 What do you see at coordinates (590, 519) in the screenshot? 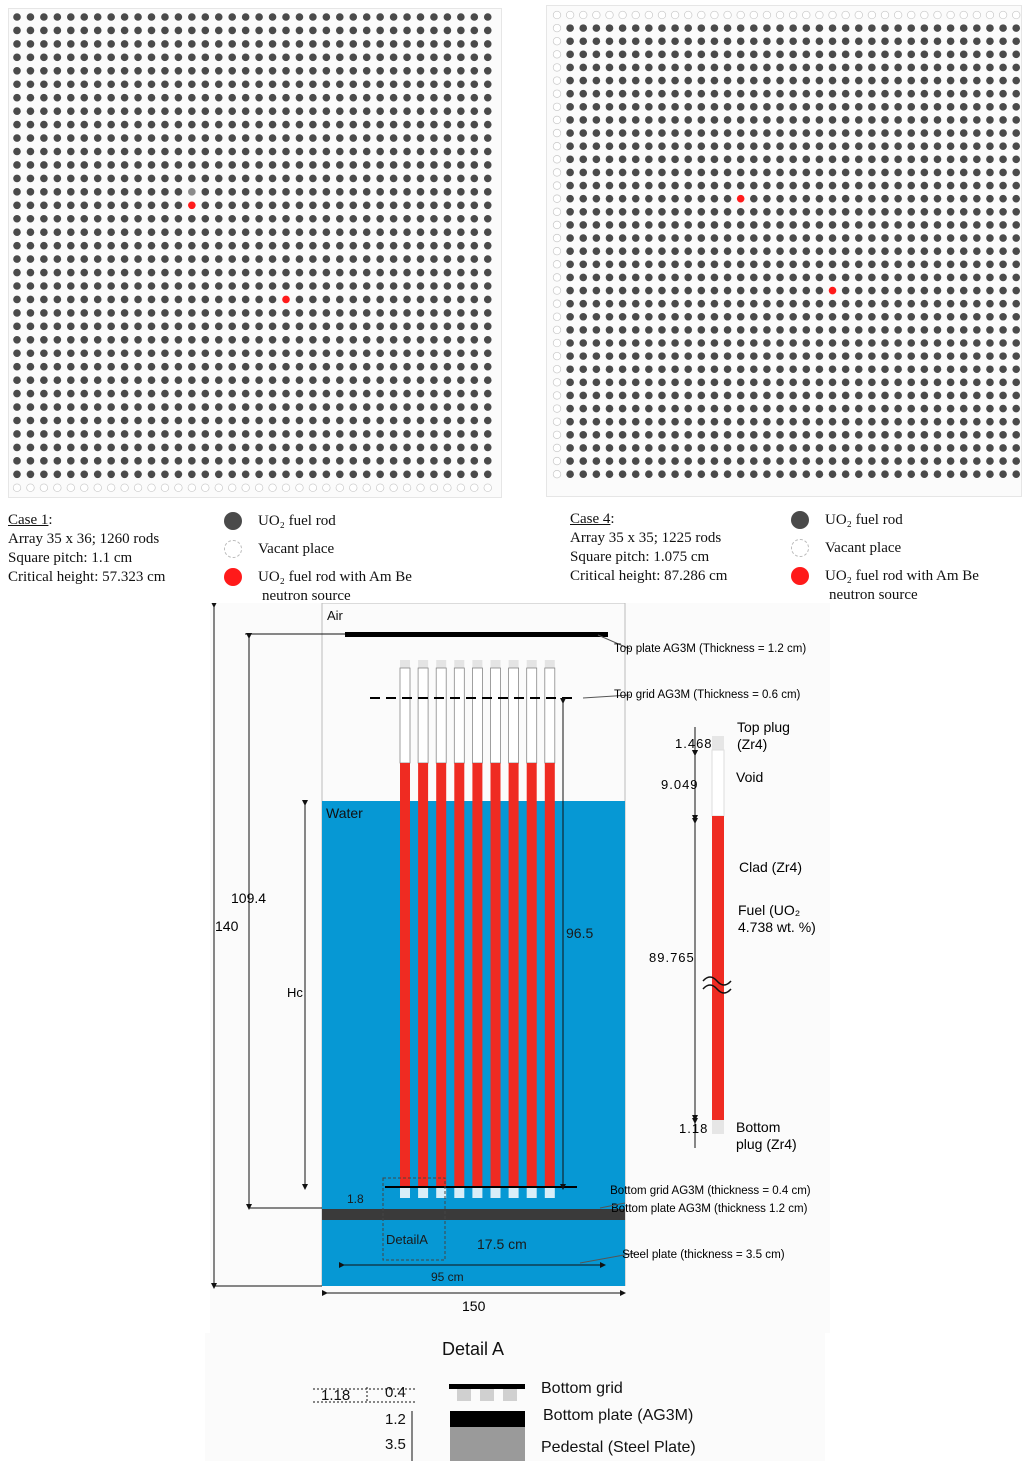
I see `case4-title: Case 4` at bounding box center [590, 519].